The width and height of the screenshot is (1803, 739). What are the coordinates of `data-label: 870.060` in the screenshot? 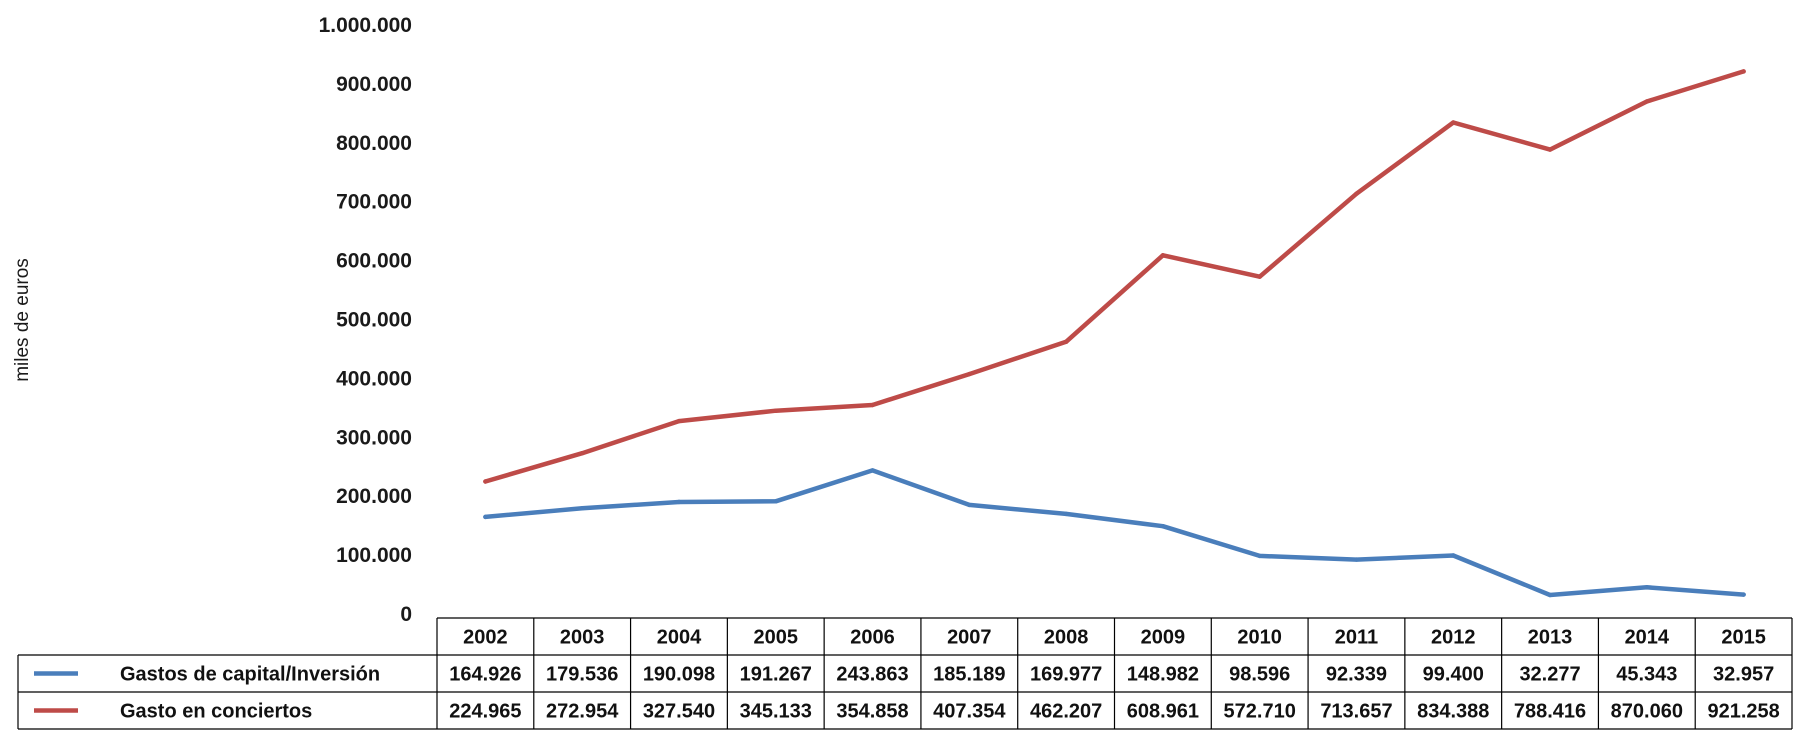 It's located at (1647, 712).